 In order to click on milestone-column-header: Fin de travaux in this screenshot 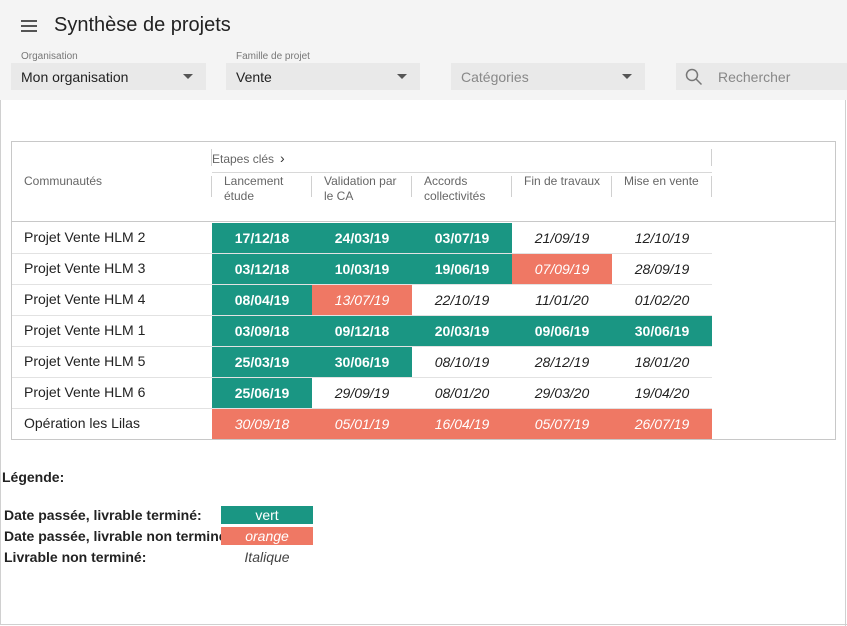, I will do `click(562, 181)`.